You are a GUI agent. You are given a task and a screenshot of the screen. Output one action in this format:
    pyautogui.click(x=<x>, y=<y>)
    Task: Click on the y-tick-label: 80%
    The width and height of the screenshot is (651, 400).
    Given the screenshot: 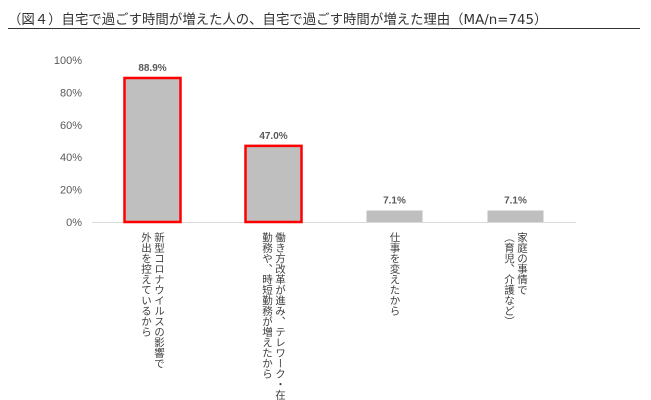 What is the action you would take?
    pyautogui.click(x=71, y=93)
    